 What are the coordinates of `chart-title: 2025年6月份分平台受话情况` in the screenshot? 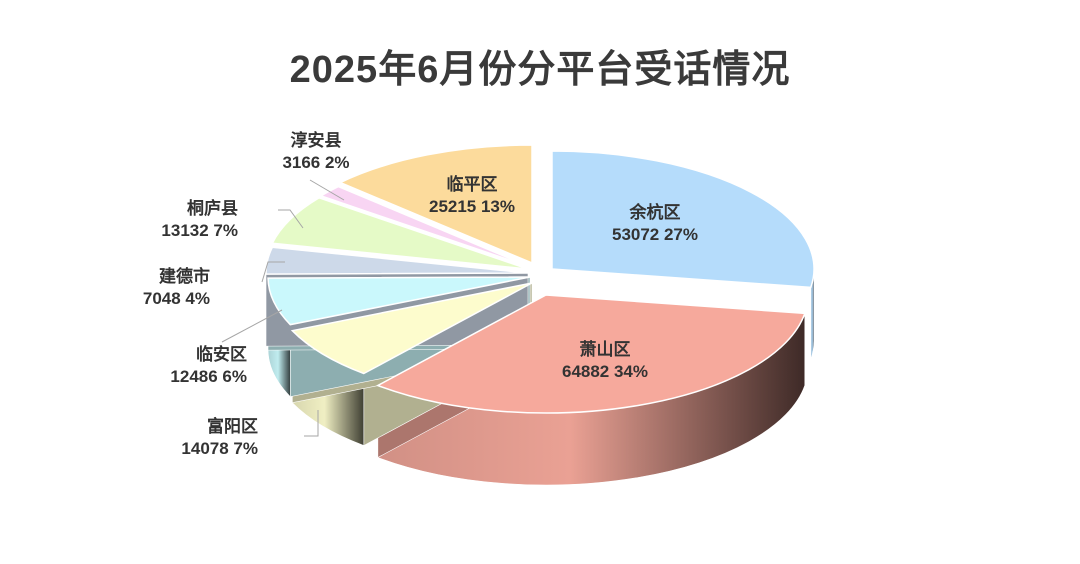 It's located at (540, 70).